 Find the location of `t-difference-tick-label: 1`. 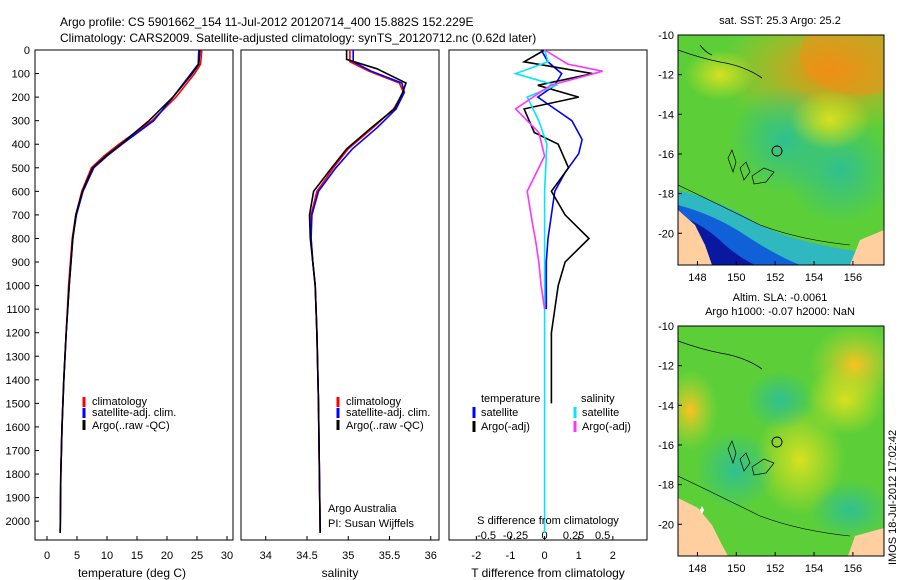

t-difference-tick-label: 1 is located at coordinates (579, 556).